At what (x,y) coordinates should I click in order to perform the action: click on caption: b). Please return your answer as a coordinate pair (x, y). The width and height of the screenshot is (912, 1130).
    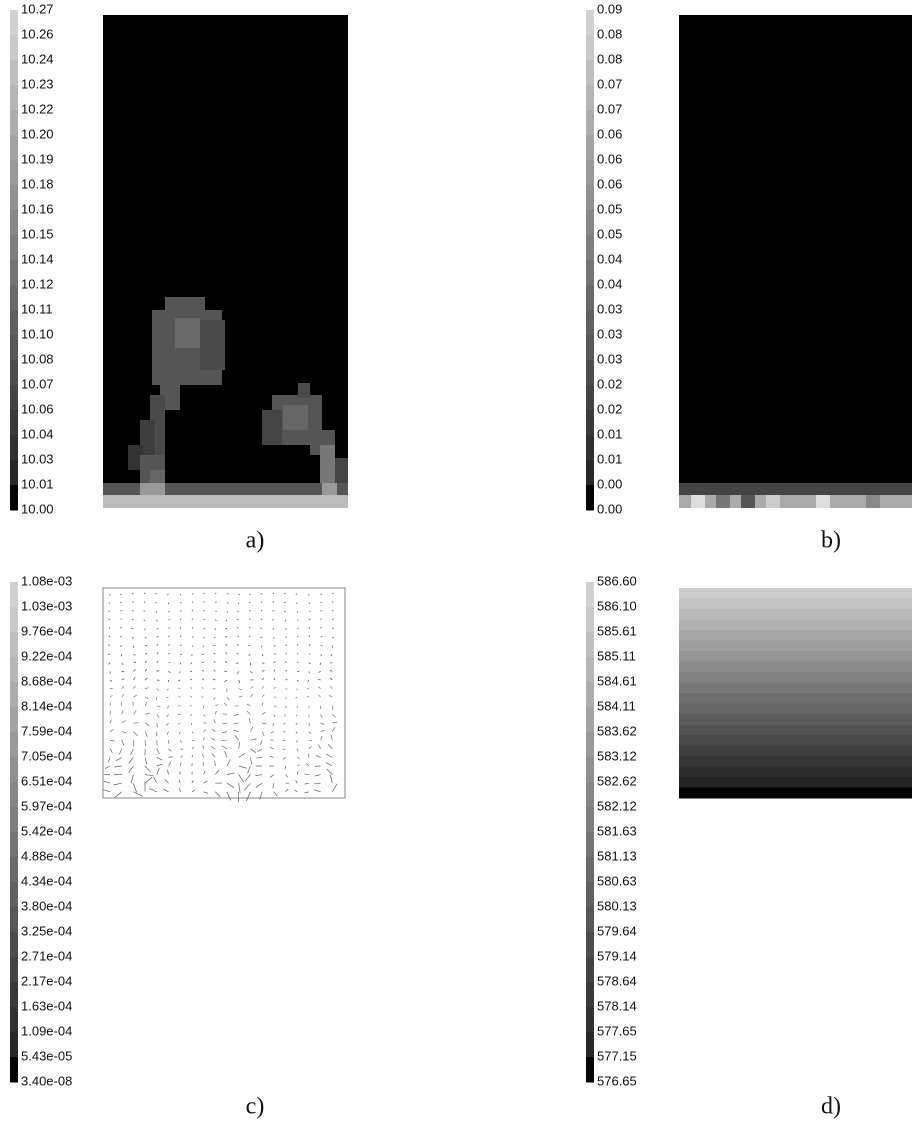
    Looking at the image, I should click on (831, 541).